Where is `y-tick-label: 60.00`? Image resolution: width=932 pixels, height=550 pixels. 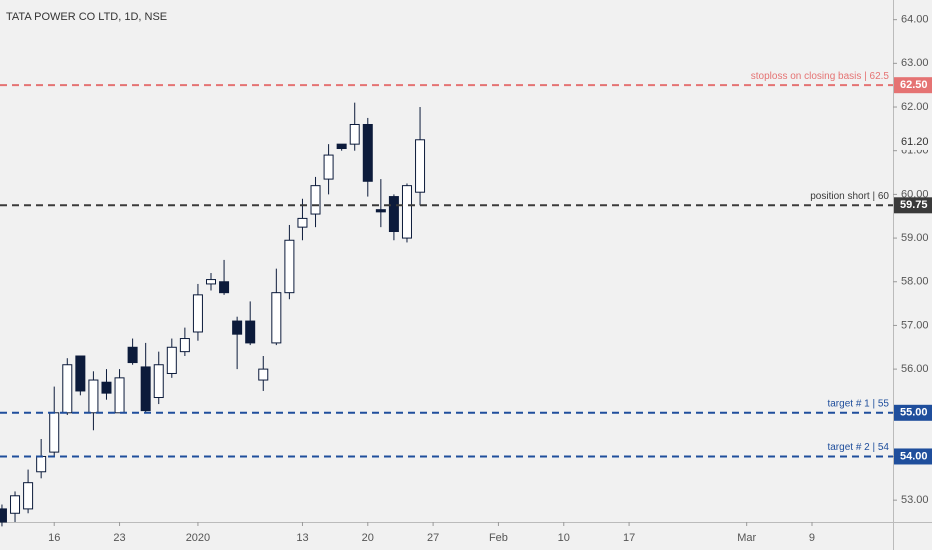 y-tick-label: 60.00 is located at coordinates (915, 194).